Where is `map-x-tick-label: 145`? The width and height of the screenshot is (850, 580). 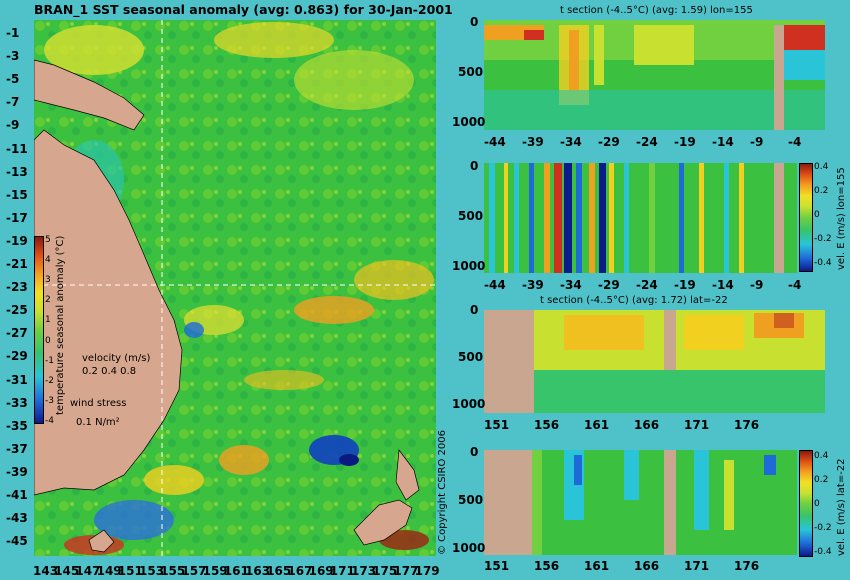 map-x-tick-label: 145 is located at coordinates (67, 571).